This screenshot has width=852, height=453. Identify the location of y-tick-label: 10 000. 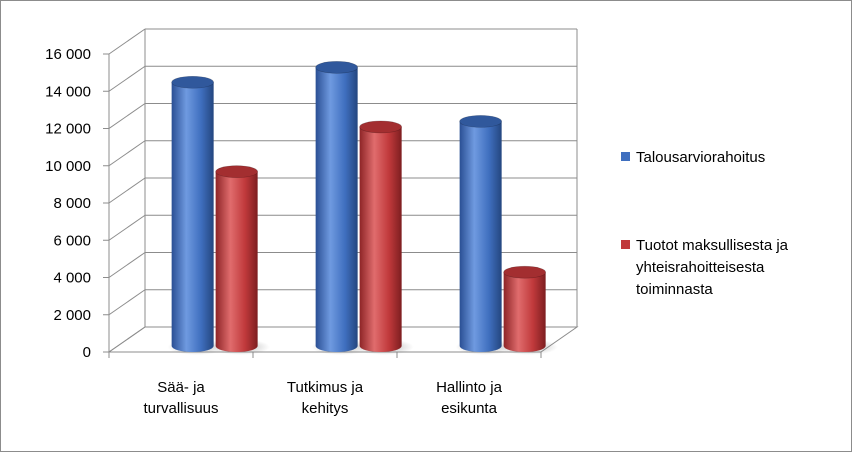
(68, 166).